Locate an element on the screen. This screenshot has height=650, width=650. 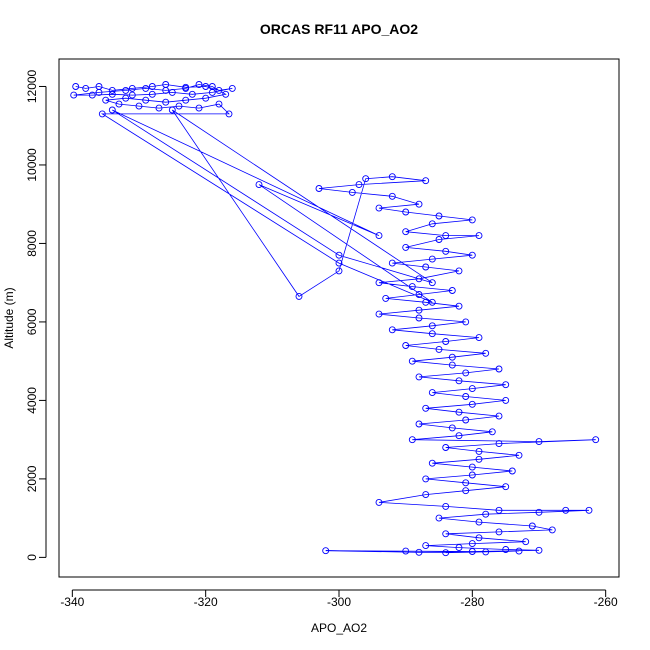
chart-title: ORCAS RF11 APO_AO2 is located at coordinates (339, 29).